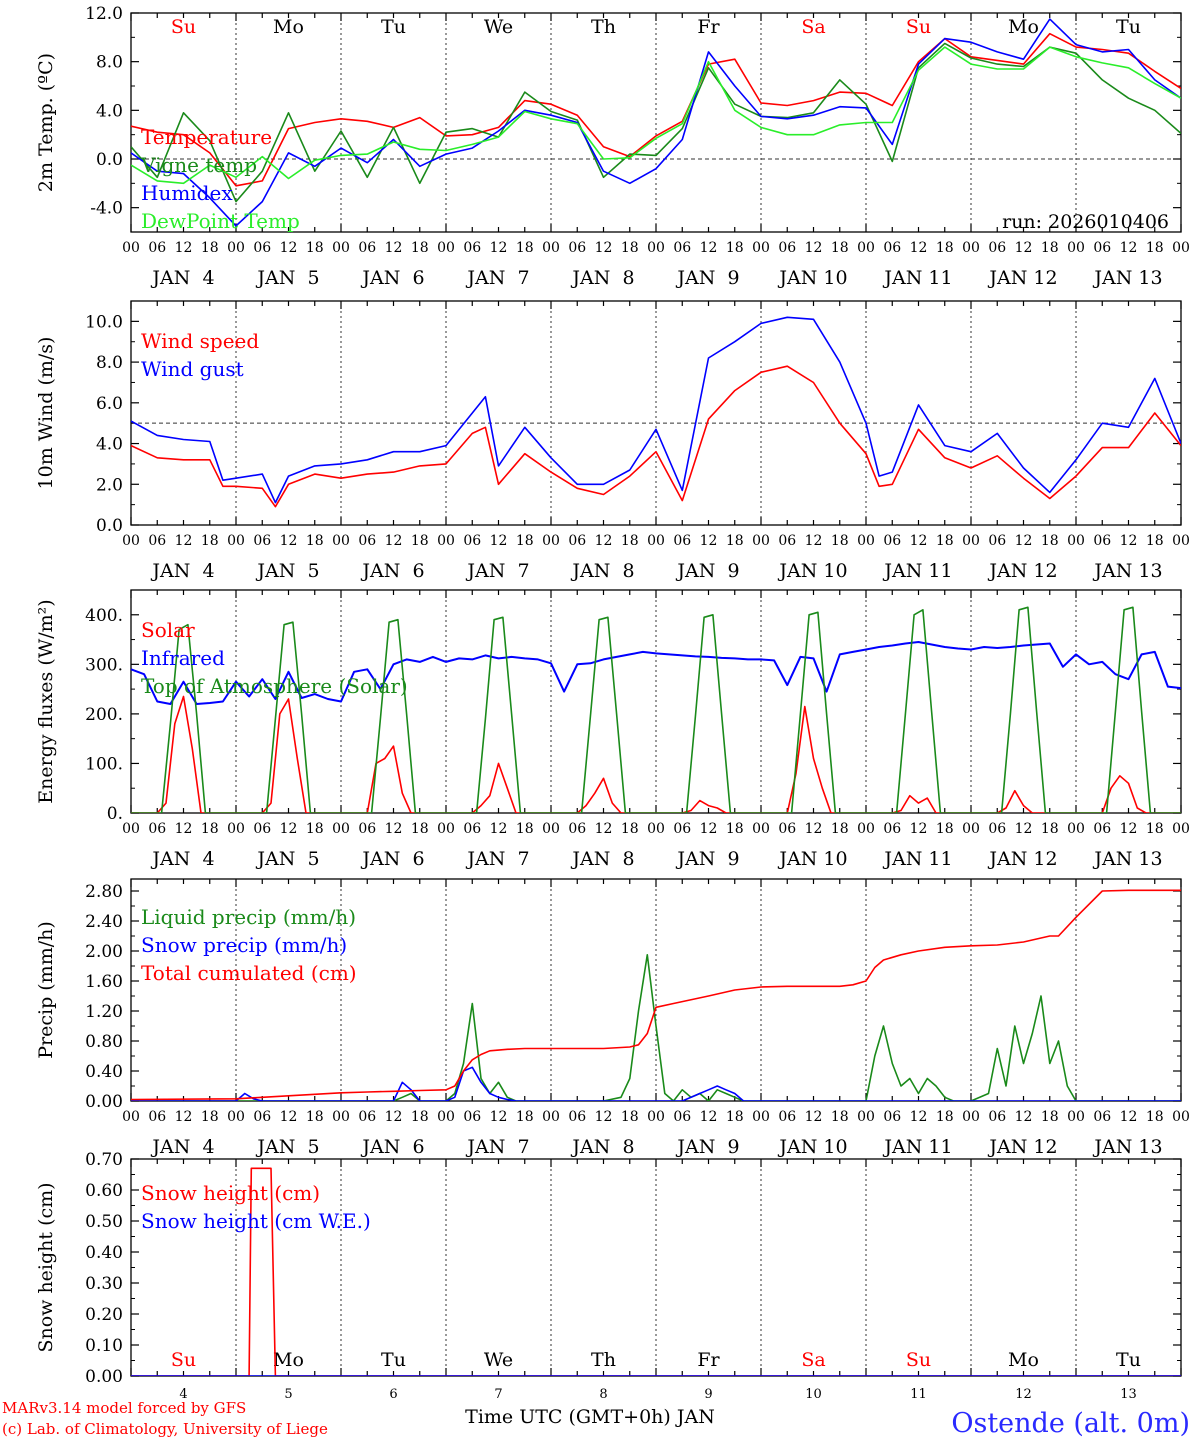 The width and height of the screenshot is (1194, 1440). Describe the element at coordinates (244, 945) in the screenshot. I see `legend-entry: Snow precip (mm/h)` at that location.